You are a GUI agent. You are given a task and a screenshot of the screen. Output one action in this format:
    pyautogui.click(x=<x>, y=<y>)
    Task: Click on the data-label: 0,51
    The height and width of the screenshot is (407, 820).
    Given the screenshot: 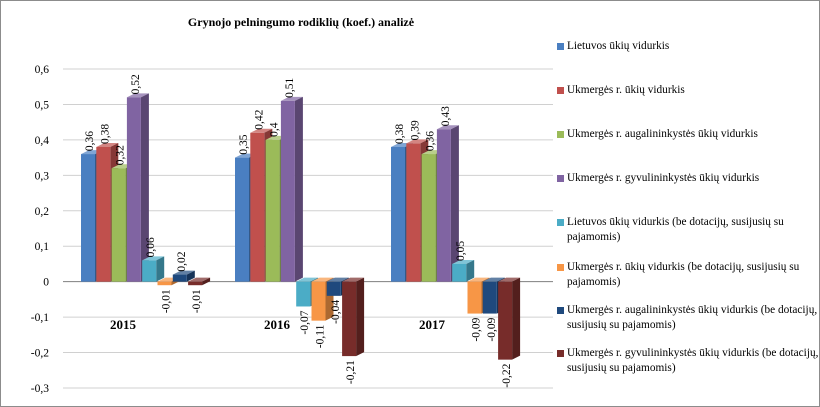 What is the action you would take?
    pyautogui.click(x=290, y=88)
    